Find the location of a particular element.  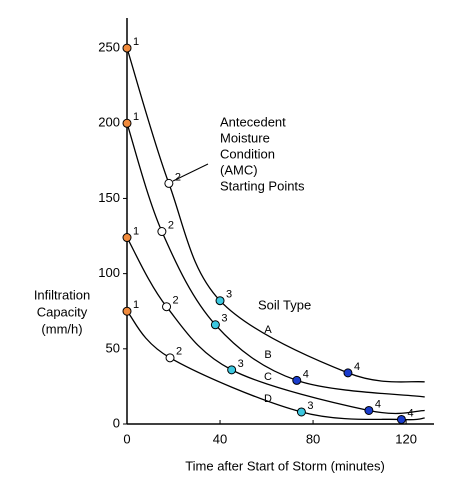

annotation: Condition is located at coordinates (247, 153).